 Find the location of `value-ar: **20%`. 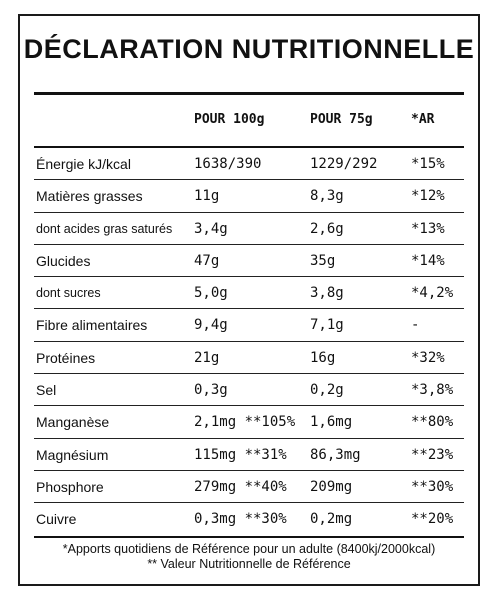

value-ar: **20% is located at coordinates (432, 519).